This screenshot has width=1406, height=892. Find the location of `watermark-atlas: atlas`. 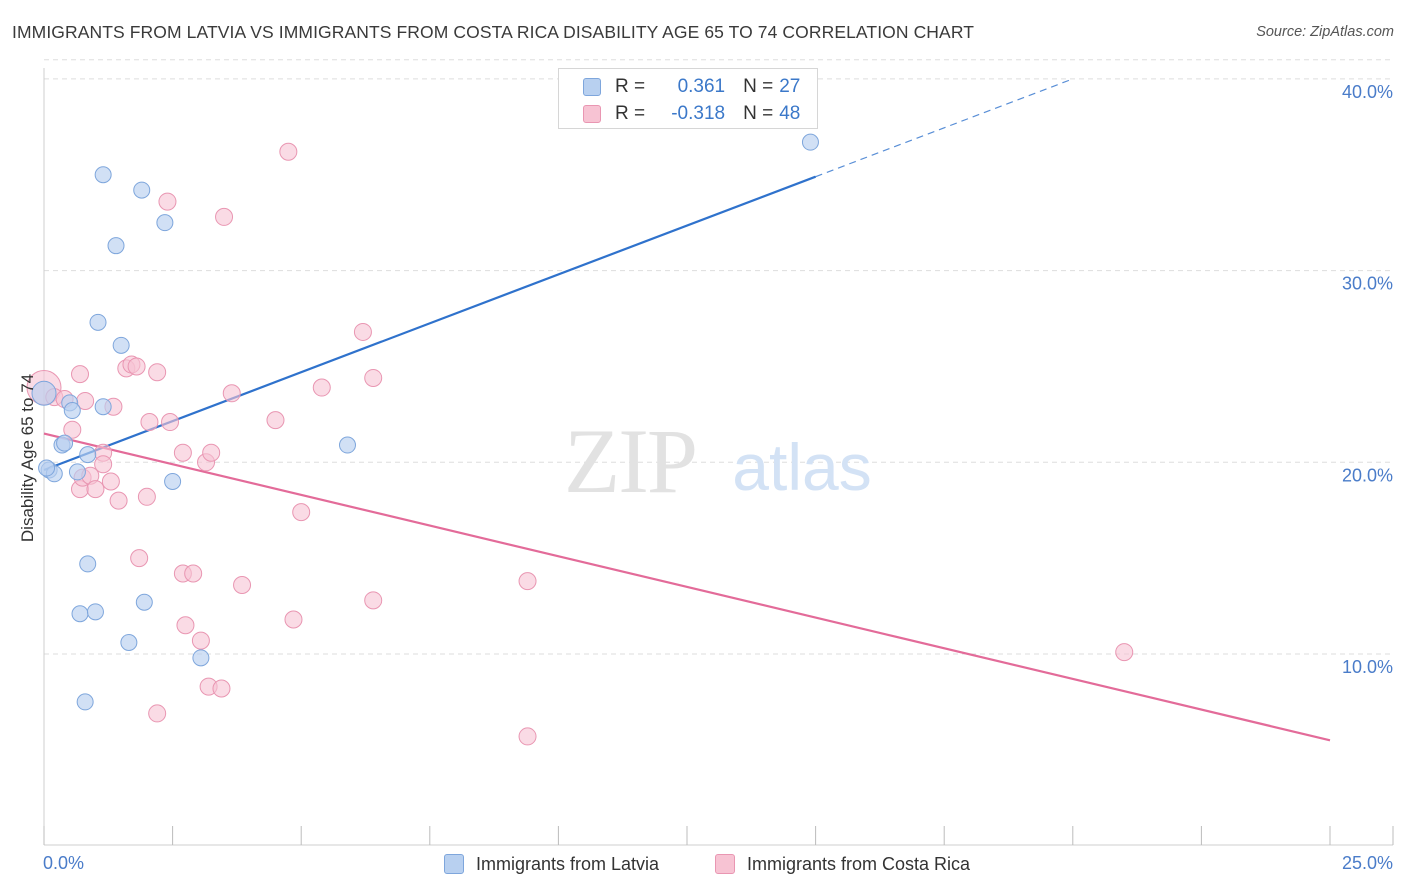

watermark-atlas: atlas is located at coordinates (801, 467).